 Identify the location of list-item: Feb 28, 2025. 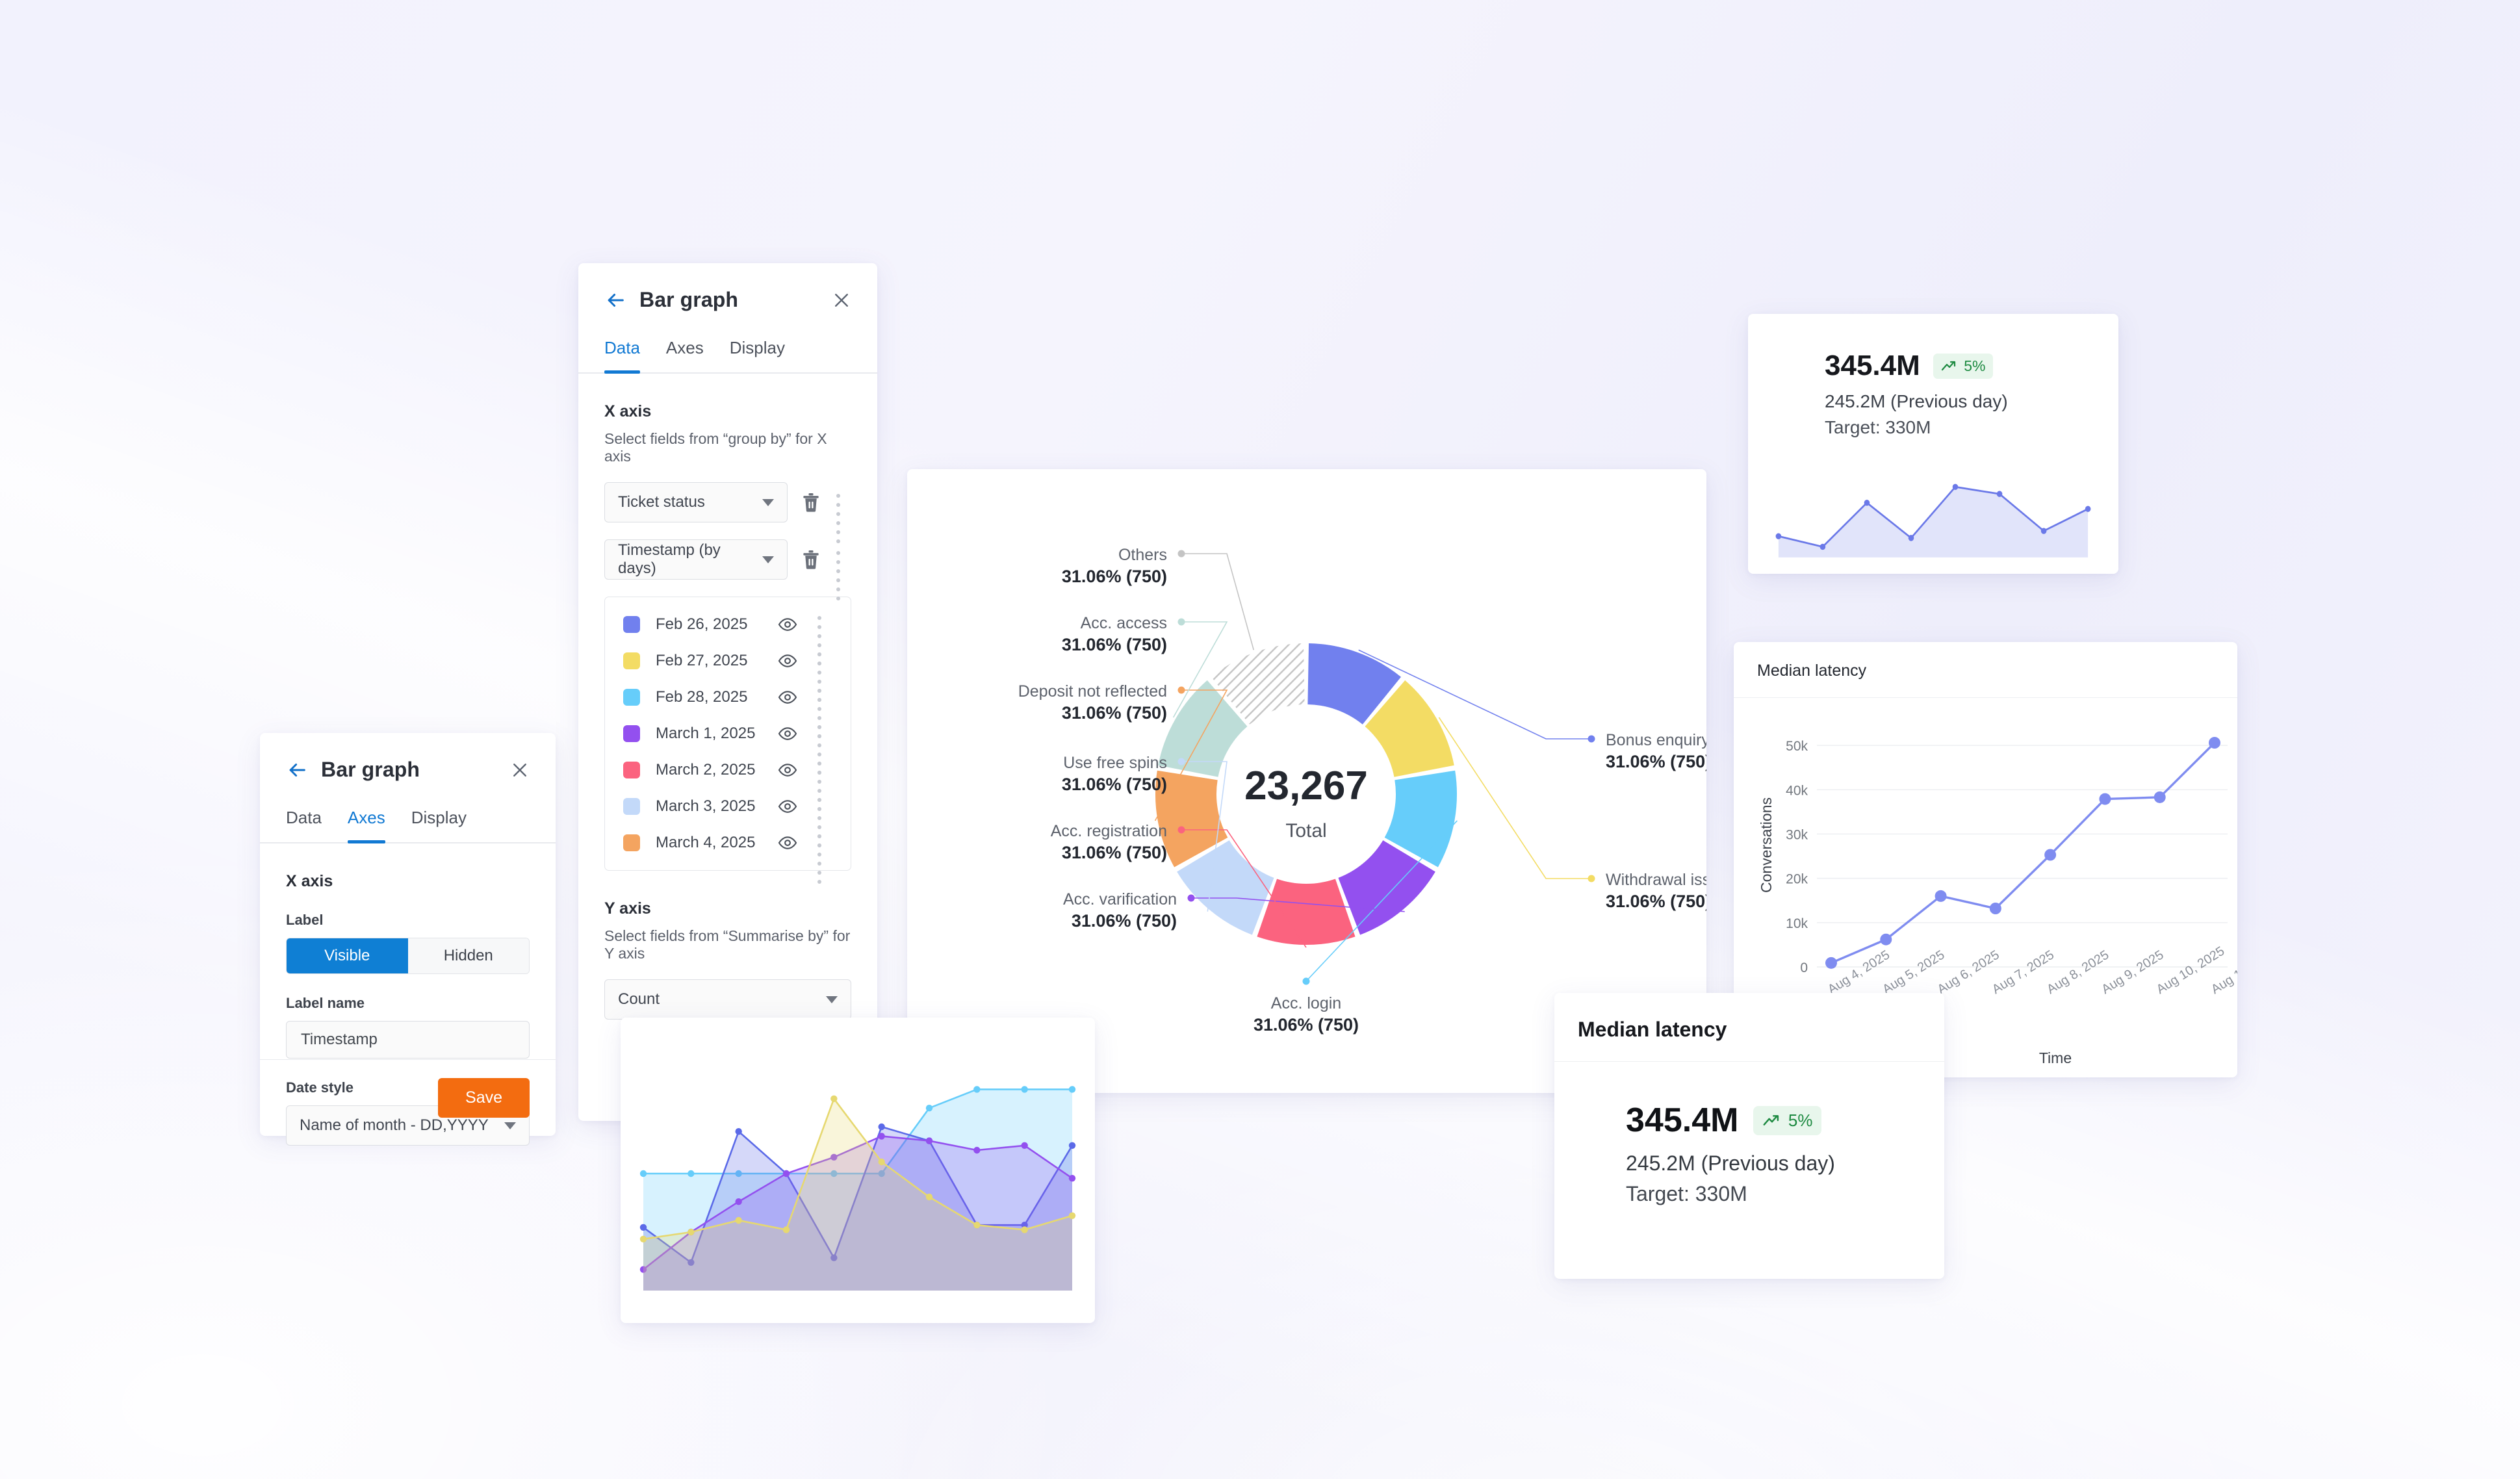
(728, 708).